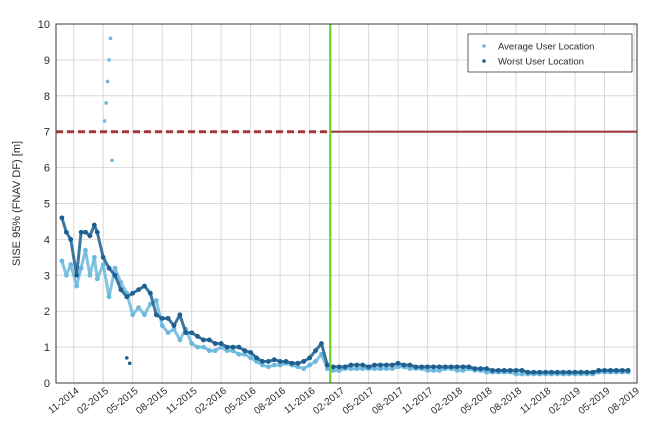  Describe the element at coordinates (329, 401) in the screenshot. I see `x-tick-label: 02-2017` at that location.